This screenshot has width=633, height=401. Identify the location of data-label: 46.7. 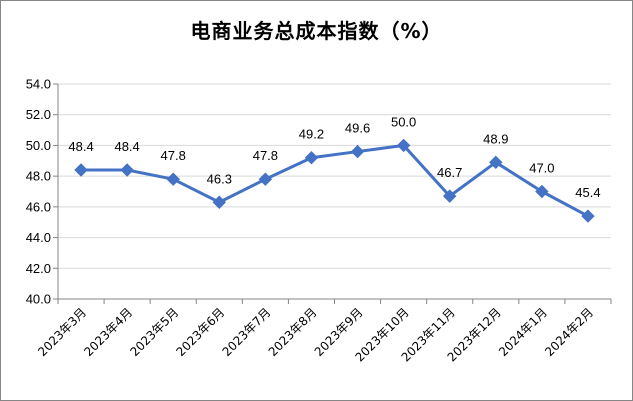
(449, 172).